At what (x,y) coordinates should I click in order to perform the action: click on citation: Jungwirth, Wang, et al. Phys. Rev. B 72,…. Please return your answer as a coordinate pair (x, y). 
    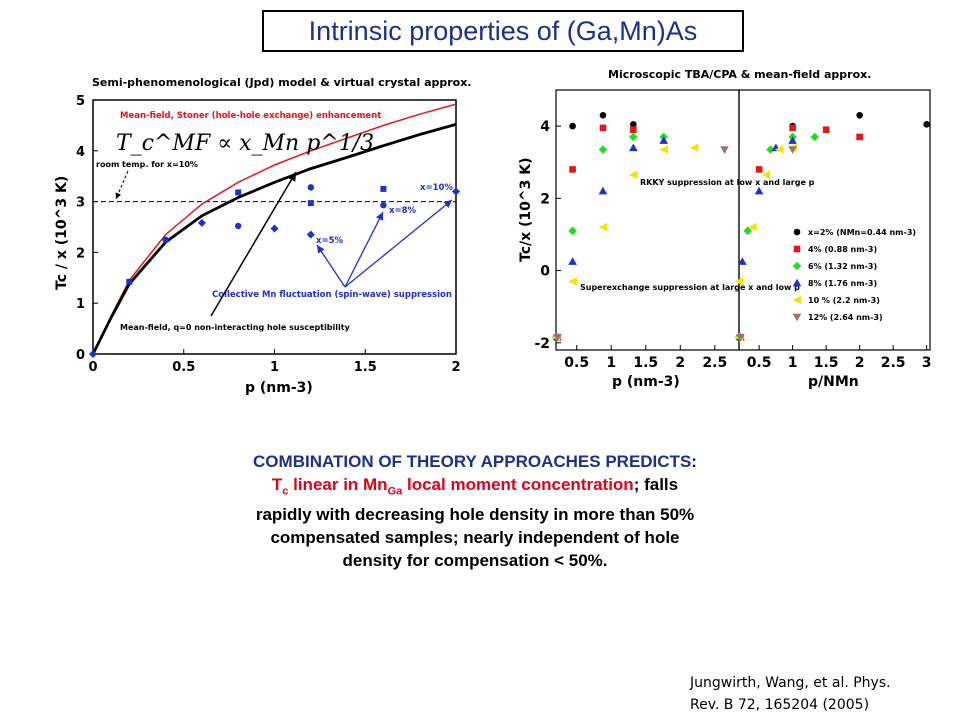
    Looking at the image, I should click on (820, 694).